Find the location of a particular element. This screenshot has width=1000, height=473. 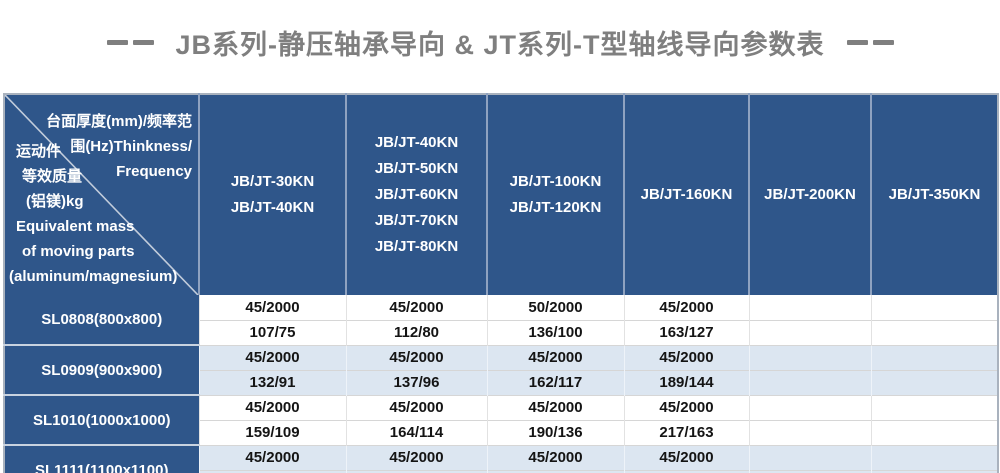

table-cell: 164/114 is located at coordinates (416, 432).